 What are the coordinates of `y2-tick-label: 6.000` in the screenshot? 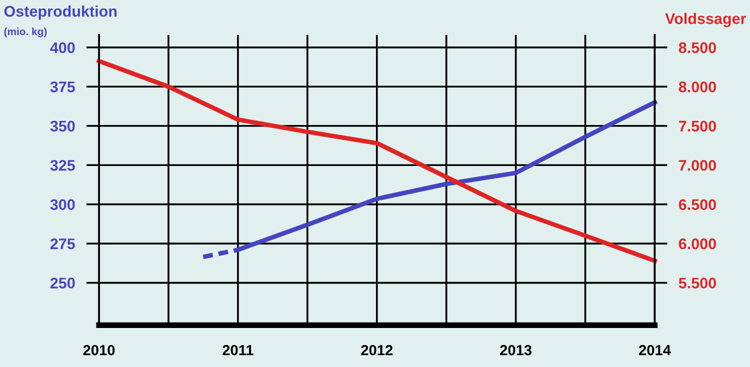 It's located at (697, 244).